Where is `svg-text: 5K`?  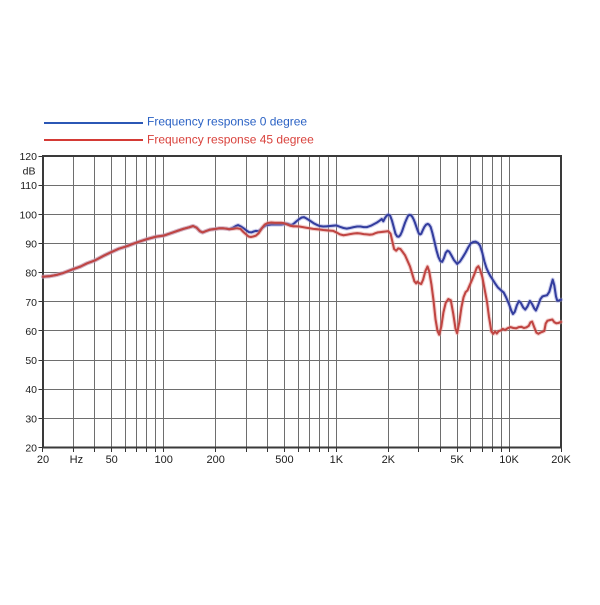
svg-text: 5K is located at coordinates (457, 460).